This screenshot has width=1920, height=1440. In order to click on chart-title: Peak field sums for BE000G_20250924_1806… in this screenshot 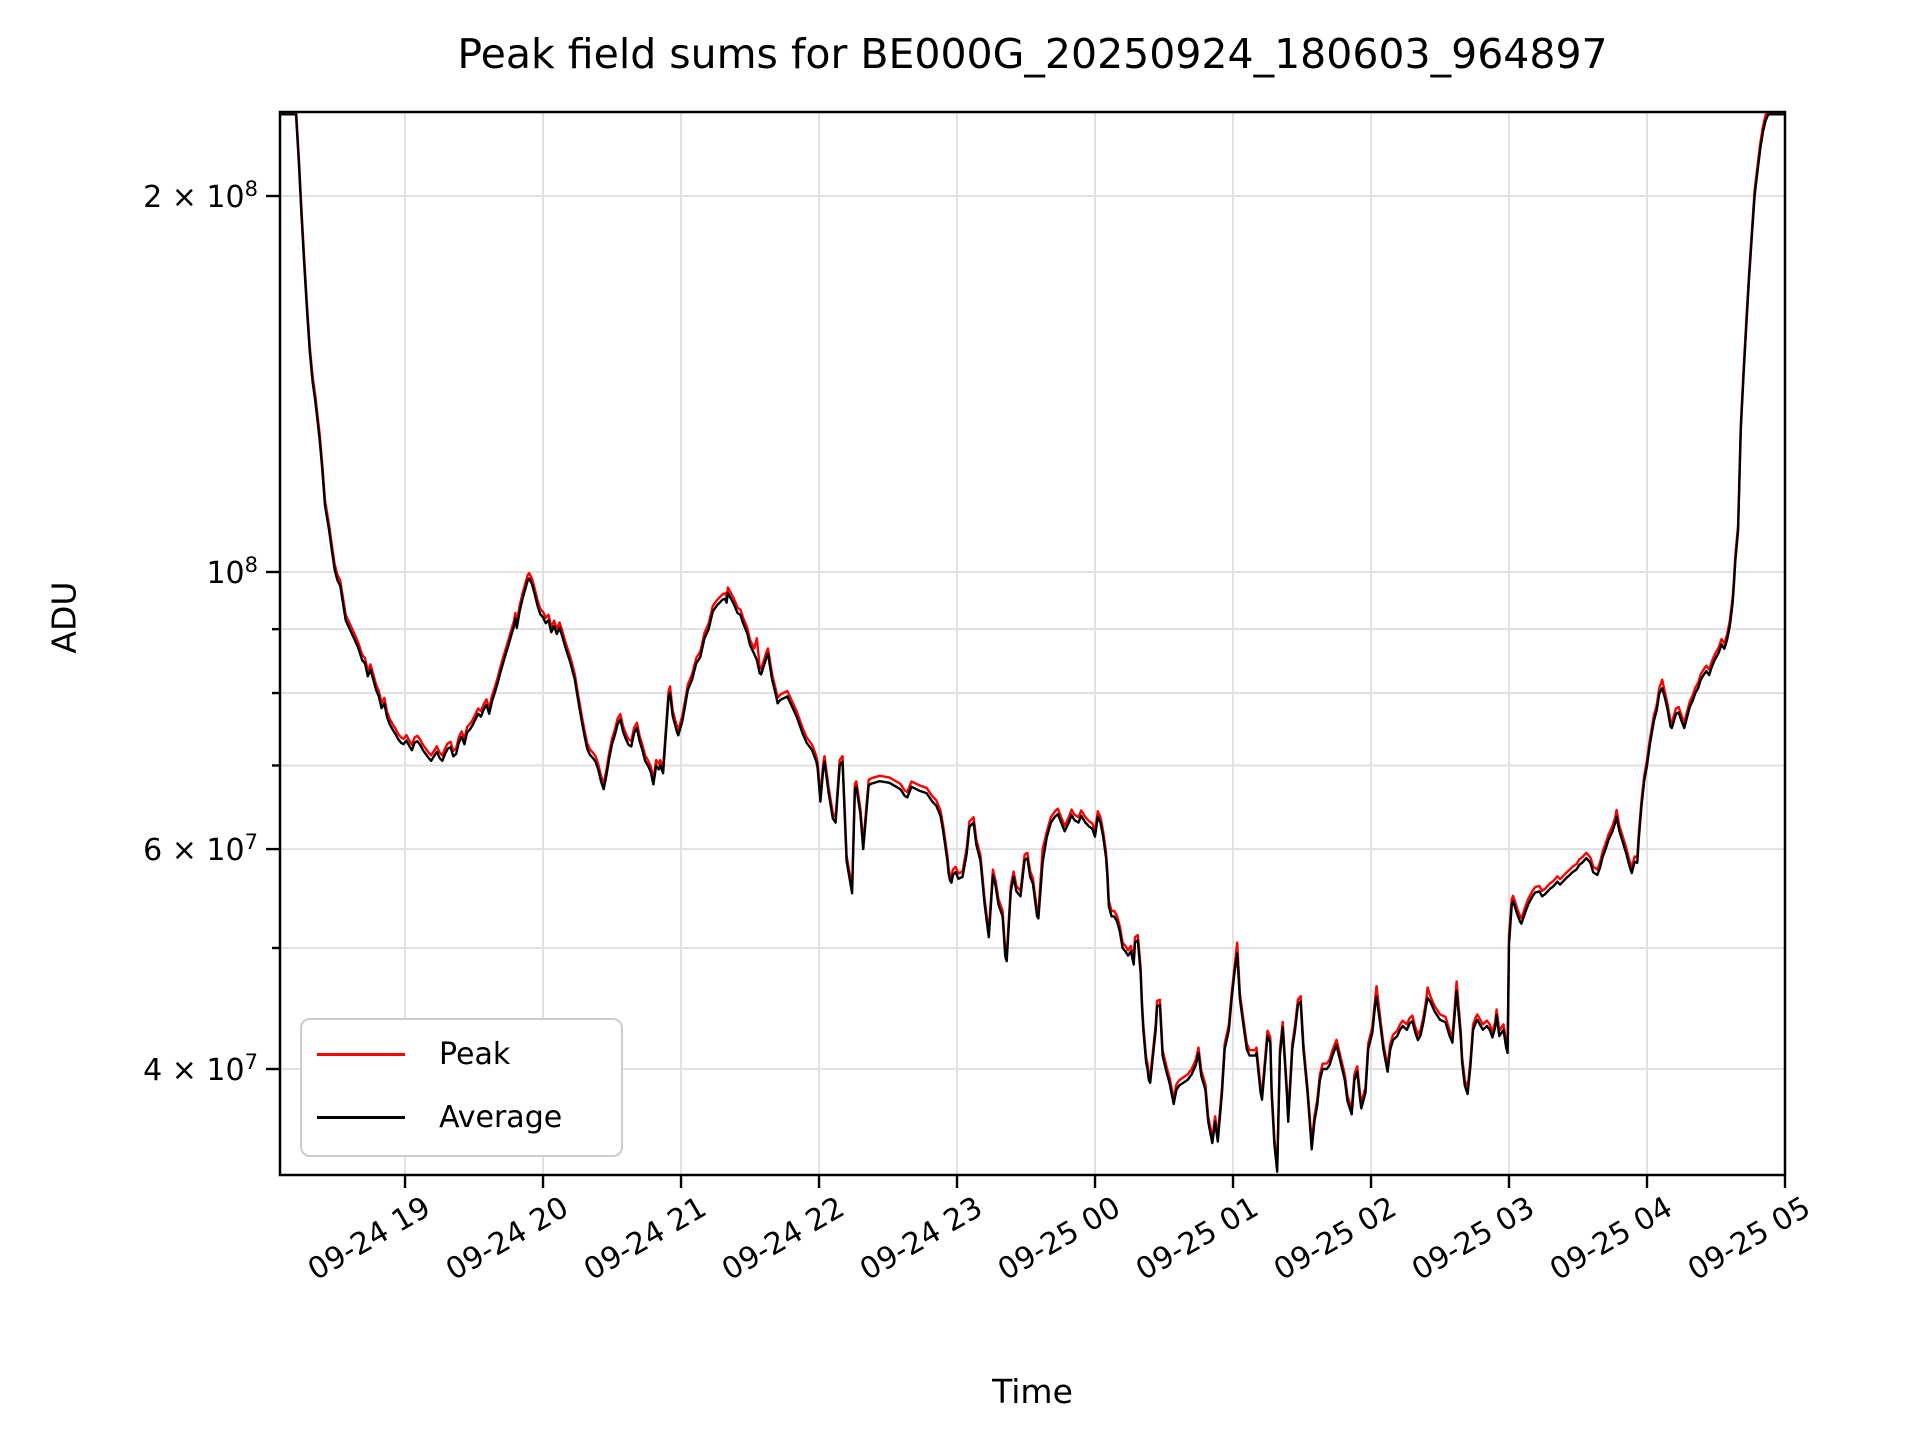, I will do `click(1032, 54)`.